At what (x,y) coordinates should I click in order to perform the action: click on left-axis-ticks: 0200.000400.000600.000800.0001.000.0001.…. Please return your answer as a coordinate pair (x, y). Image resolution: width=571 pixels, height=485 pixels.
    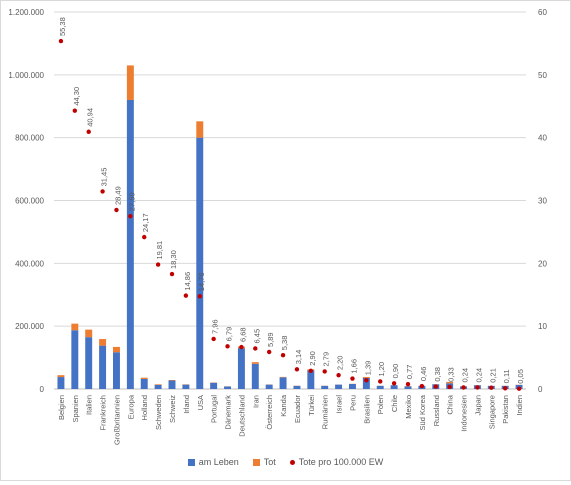
    Looking at the image, I should click on (26, 201).